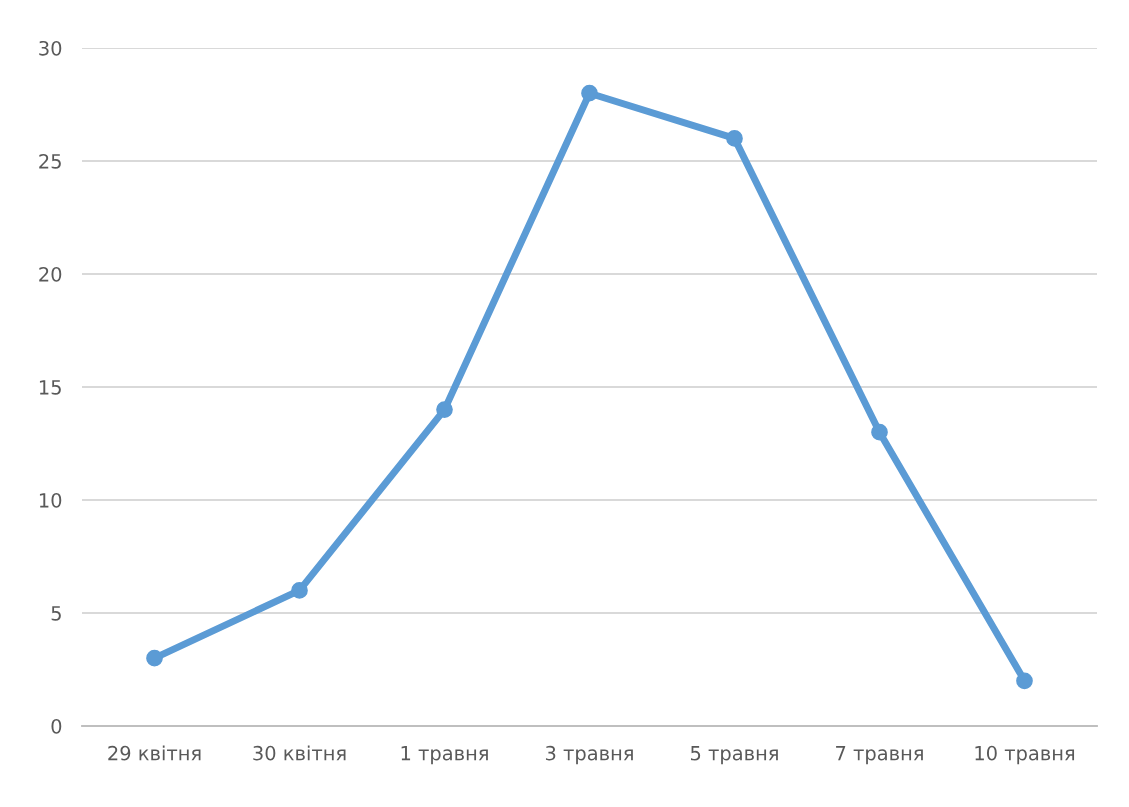 Image resolution: width=1129 pixels, height=807 pixels. Describe the element at coordinates (56, 726) in the screenshot. I see `y-tick-label: 0` at that location.